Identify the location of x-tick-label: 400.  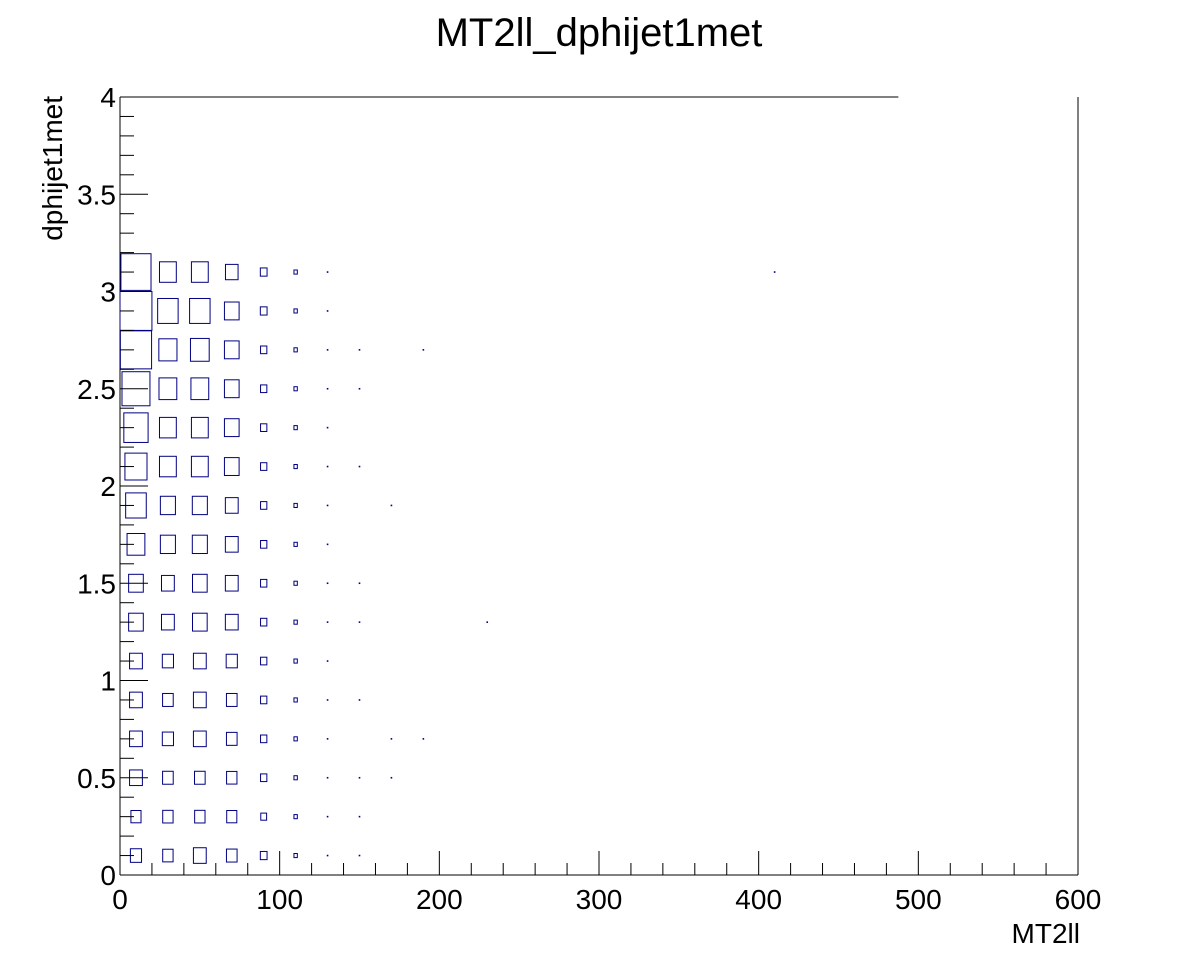
(758, 899).